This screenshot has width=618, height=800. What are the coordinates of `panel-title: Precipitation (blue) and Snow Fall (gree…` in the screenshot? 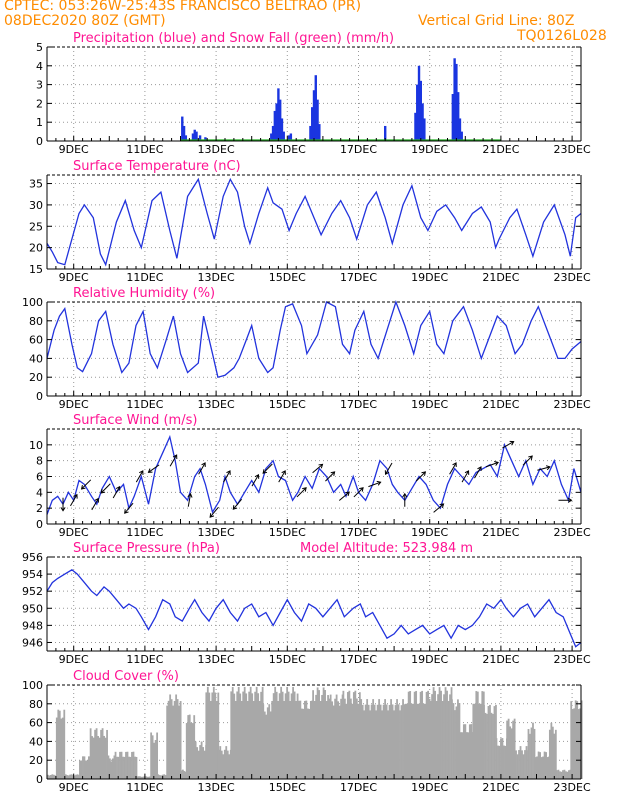 It's located at (233, 38).